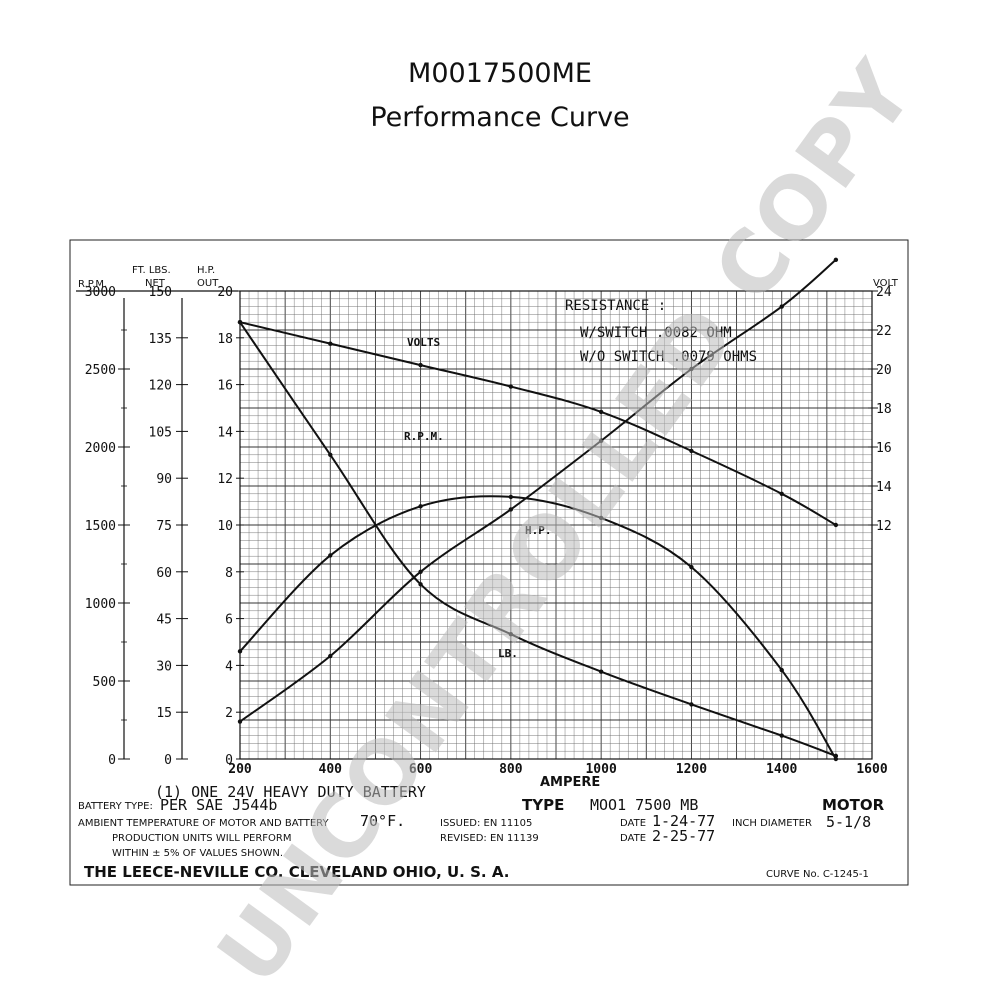 Image resolution: width=1000 pixels, height=1000 pixels. What do you see at coordinates (668, 357) in the screenshot?
I see `resistance-without-switch: W/O SWITCH .0079 OHMS` at bounding box center [668, 357].